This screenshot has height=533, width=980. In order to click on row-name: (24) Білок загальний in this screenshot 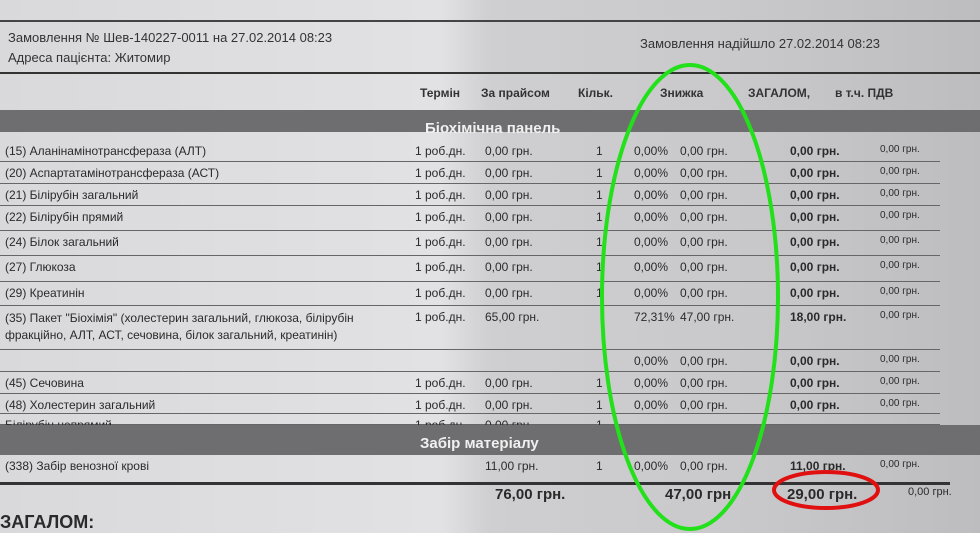, I will do `click(62, 242)`.